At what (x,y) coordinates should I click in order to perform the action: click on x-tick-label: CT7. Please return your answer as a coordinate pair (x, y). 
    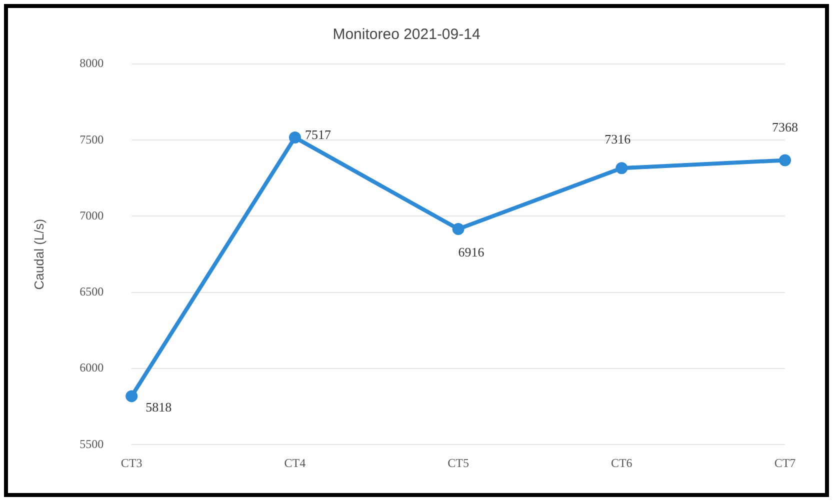
    Looking at the image, I should click on (785, 463).